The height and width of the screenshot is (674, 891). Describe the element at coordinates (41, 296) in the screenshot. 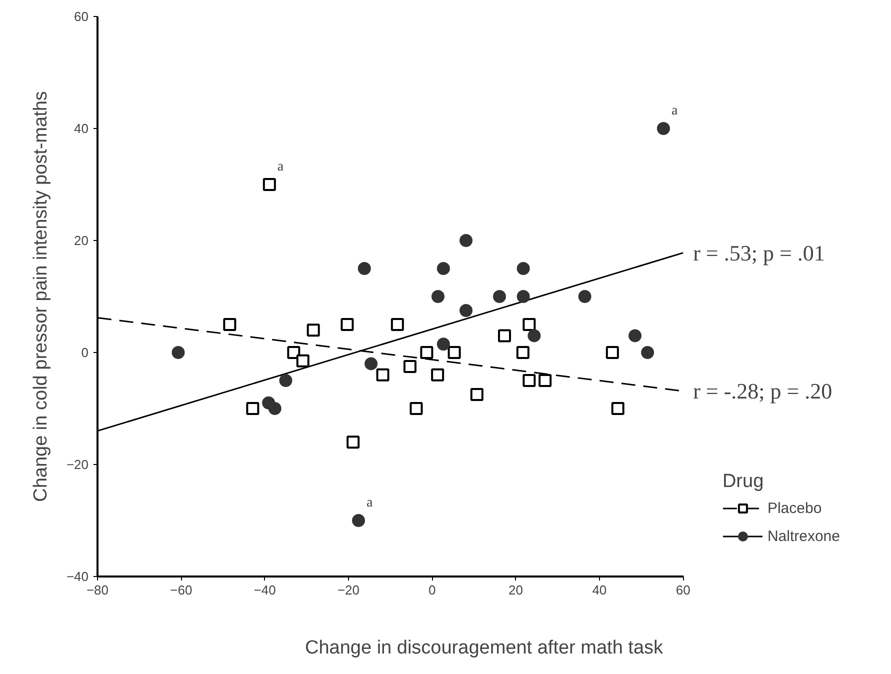

I see `y-axis-title: Change in cold pressor pain intensity post-maths` at that location.